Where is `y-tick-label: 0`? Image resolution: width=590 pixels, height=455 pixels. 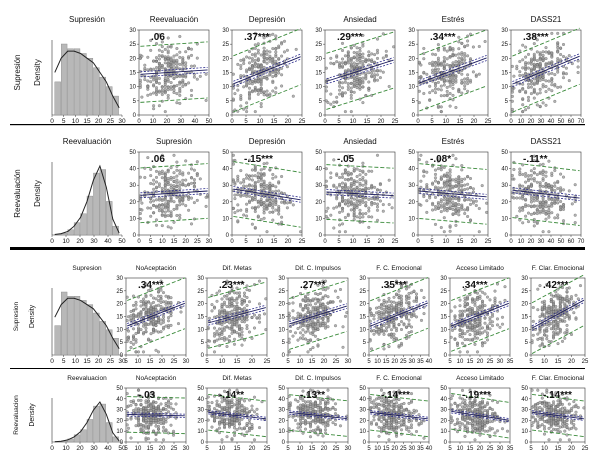 y-tick-label: 0 is located at coordinates (414, 236).